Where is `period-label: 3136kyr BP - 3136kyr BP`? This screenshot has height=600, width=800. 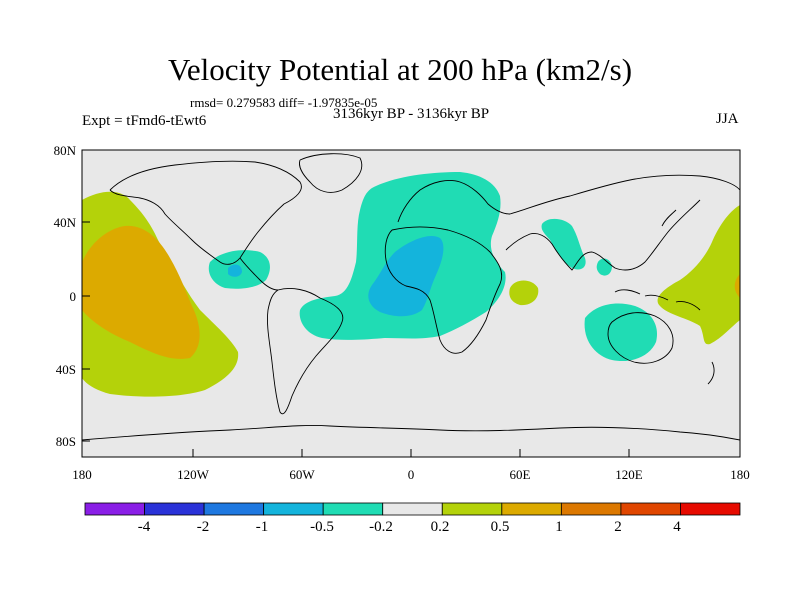 period-label: 3136kyr BP - 3136kyr BP is located at coordinates (411, 114).